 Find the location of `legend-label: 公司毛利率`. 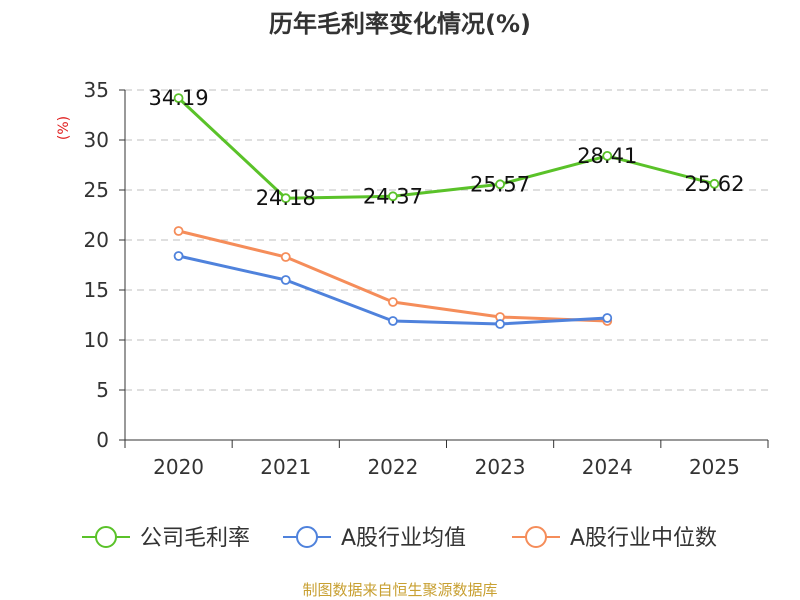

legend-label: 公司毛利率 is located at coordinates (195, 538).